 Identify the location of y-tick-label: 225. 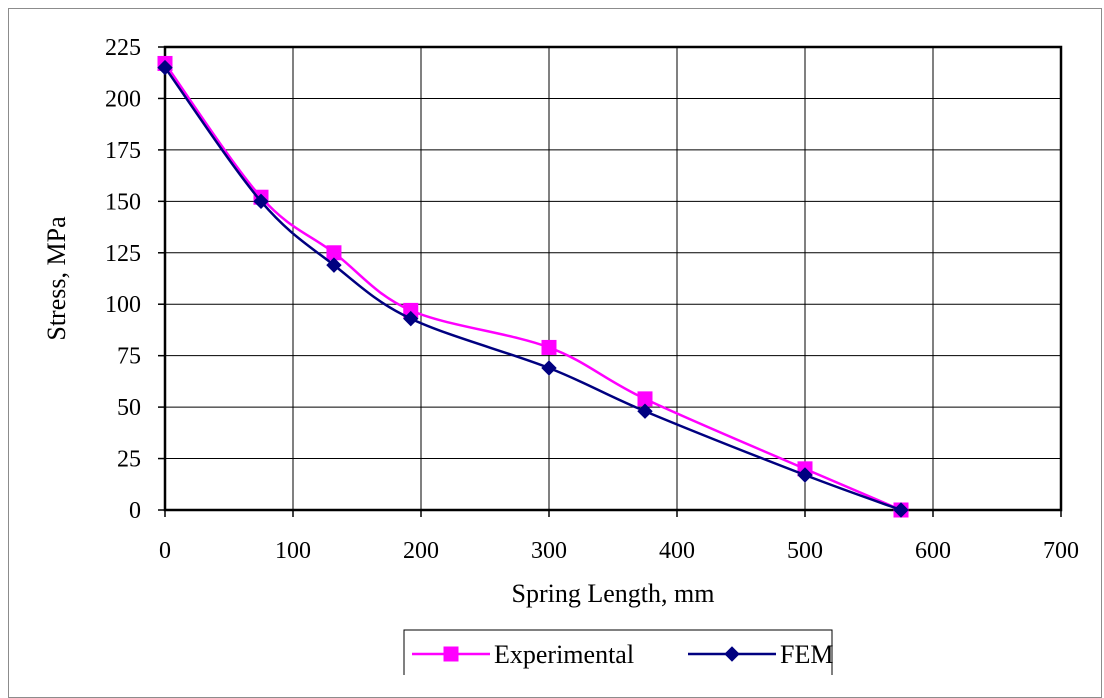
(123, 48).